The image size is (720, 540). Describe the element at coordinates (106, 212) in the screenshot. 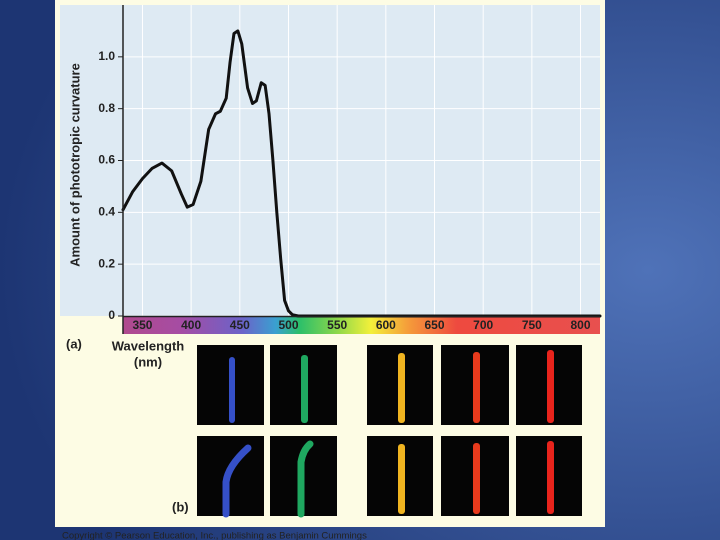

I see `y-tick-label: 0.4` at that location.